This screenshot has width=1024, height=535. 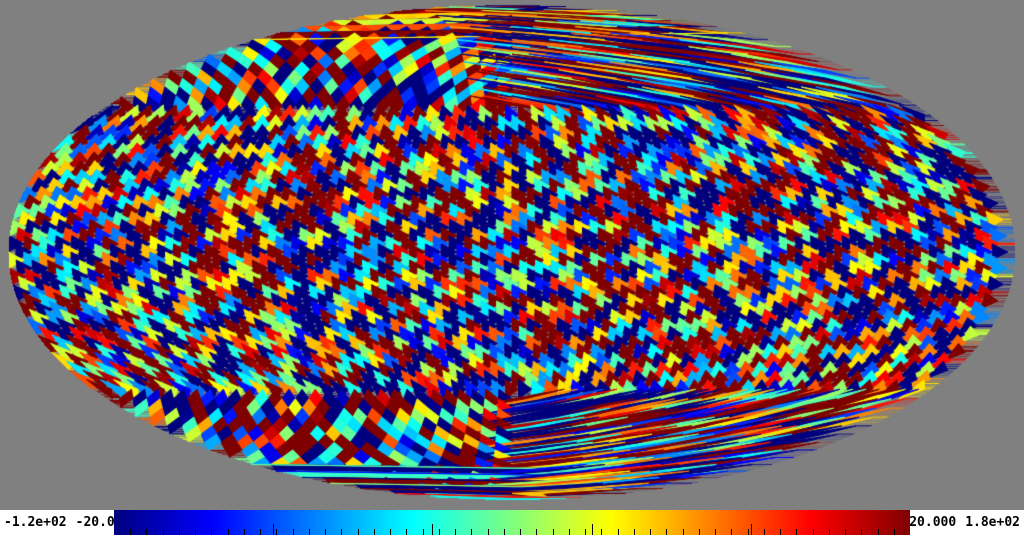 I want to click on colorbar-right-labels: 20.000 1.8e+02, so click(x=964, y=522).